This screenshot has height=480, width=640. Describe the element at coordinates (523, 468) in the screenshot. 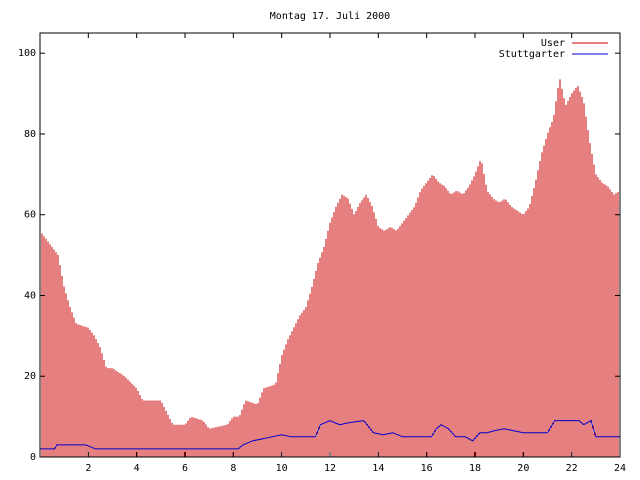

I see `x-tick-label: 20` at that location.